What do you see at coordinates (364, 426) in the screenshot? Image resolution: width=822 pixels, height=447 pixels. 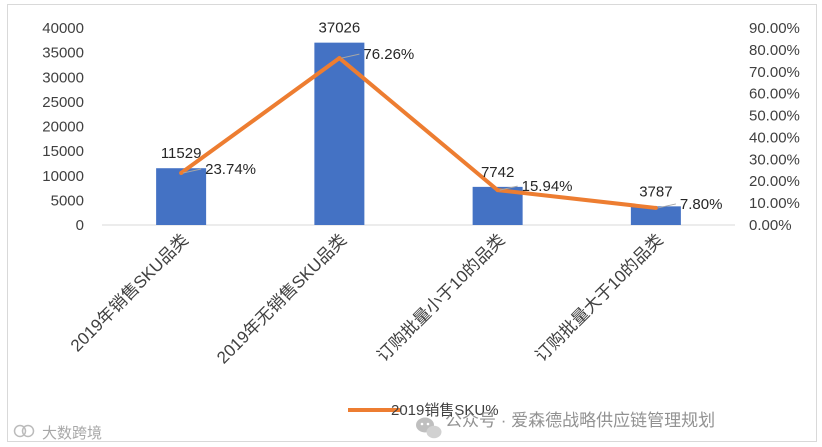 I see `watermark: 公众号 · 爱森德战略供应链管理规划 大数跨境` at bounding box center [364, 426].